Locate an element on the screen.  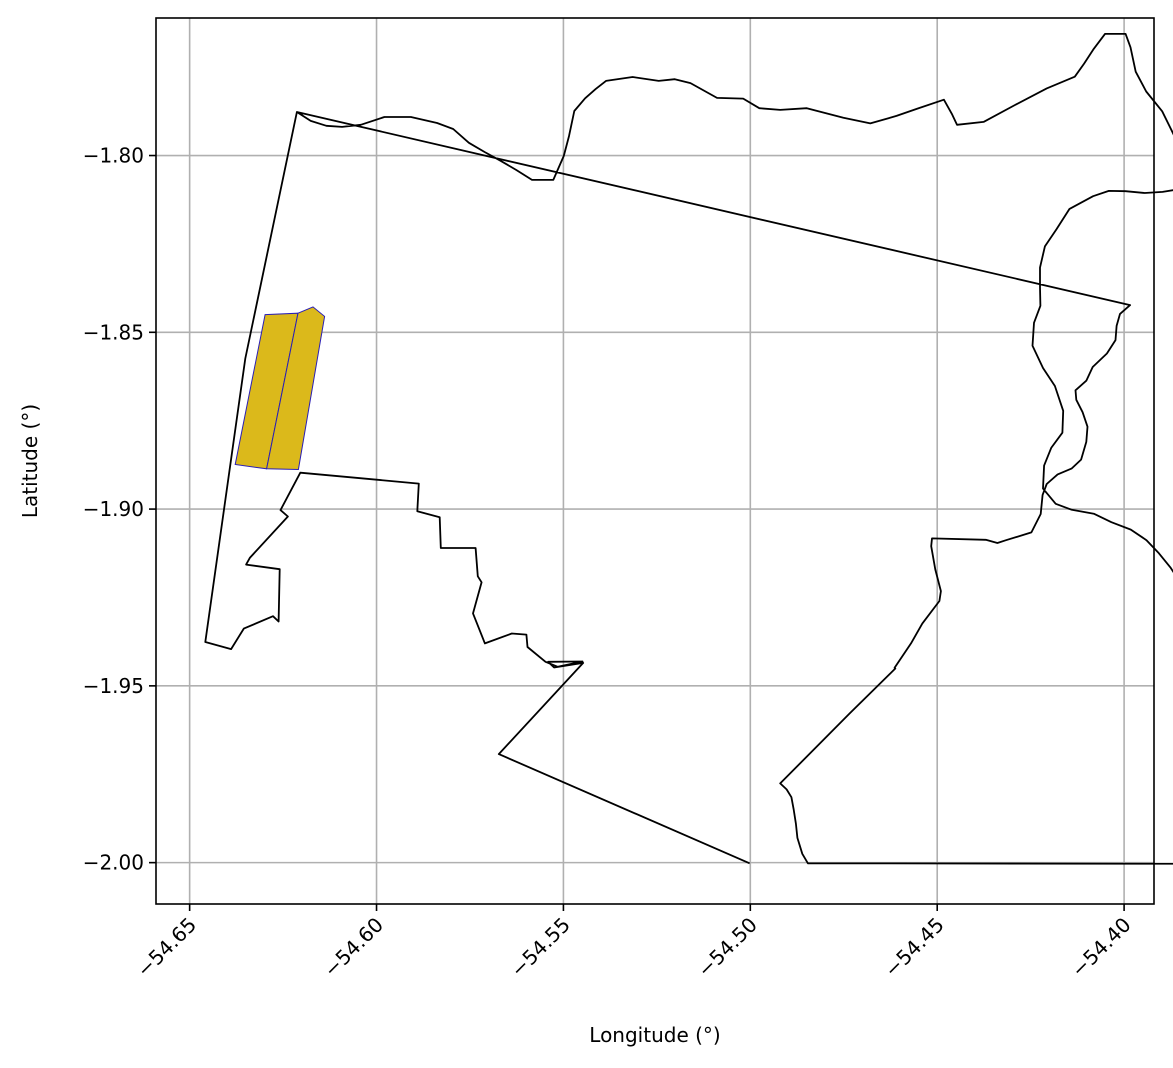
y-tick-label: −1.90 is located at coordinates (113, 509).